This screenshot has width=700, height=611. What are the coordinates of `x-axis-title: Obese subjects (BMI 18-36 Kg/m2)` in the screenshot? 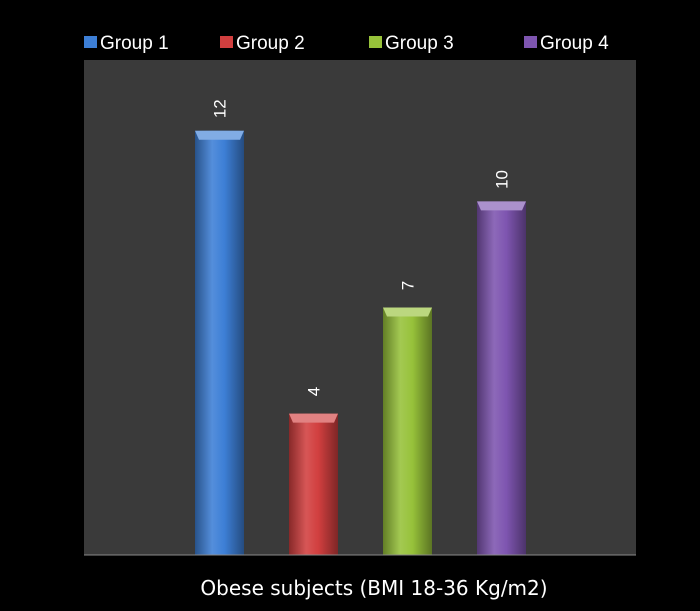 It's located at (373, 588).